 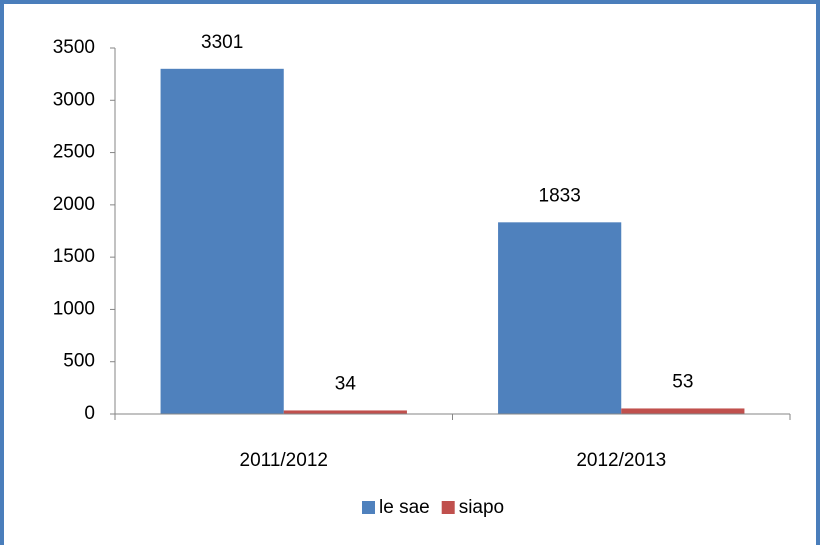 I want to click on y-tick-label: 2500, so click(x=74, y=152).